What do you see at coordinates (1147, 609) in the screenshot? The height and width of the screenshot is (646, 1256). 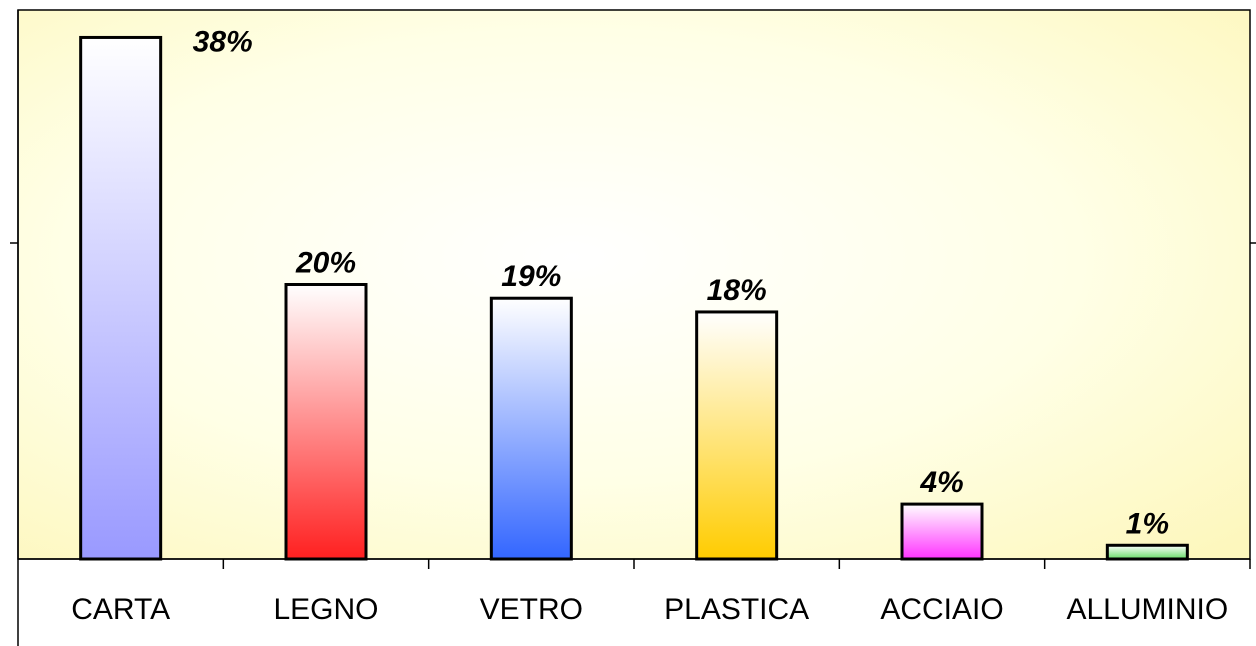 I see `category-label-alluminio: ALLUMINIO` at bounding box center [1147, 609].